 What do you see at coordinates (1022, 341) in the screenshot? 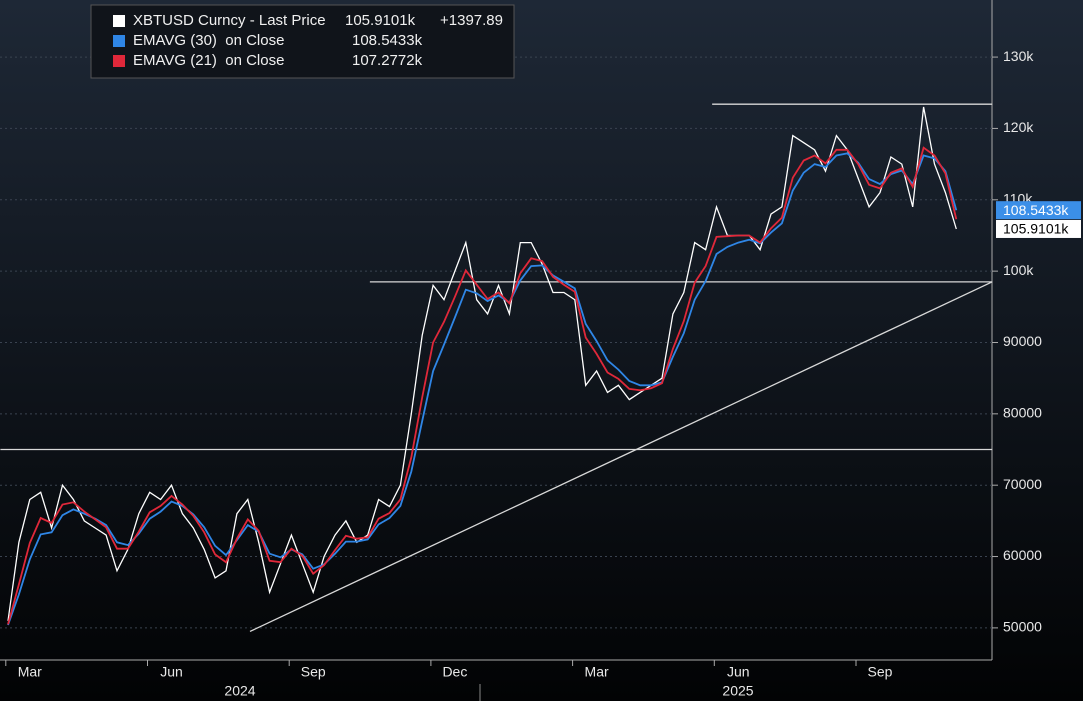
I see `y-tick-label: 90000` at bounding box center [1022, 341].